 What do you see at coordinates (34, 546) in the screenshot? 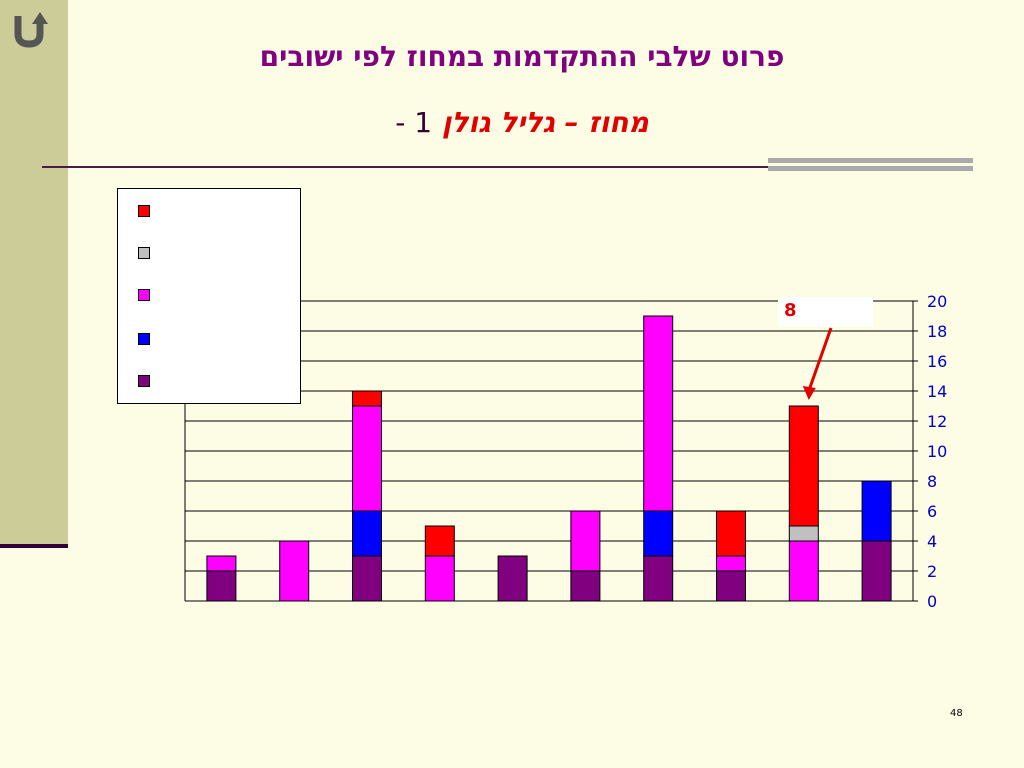
I see `sidebar-divider` at bounding box center [34, 546].